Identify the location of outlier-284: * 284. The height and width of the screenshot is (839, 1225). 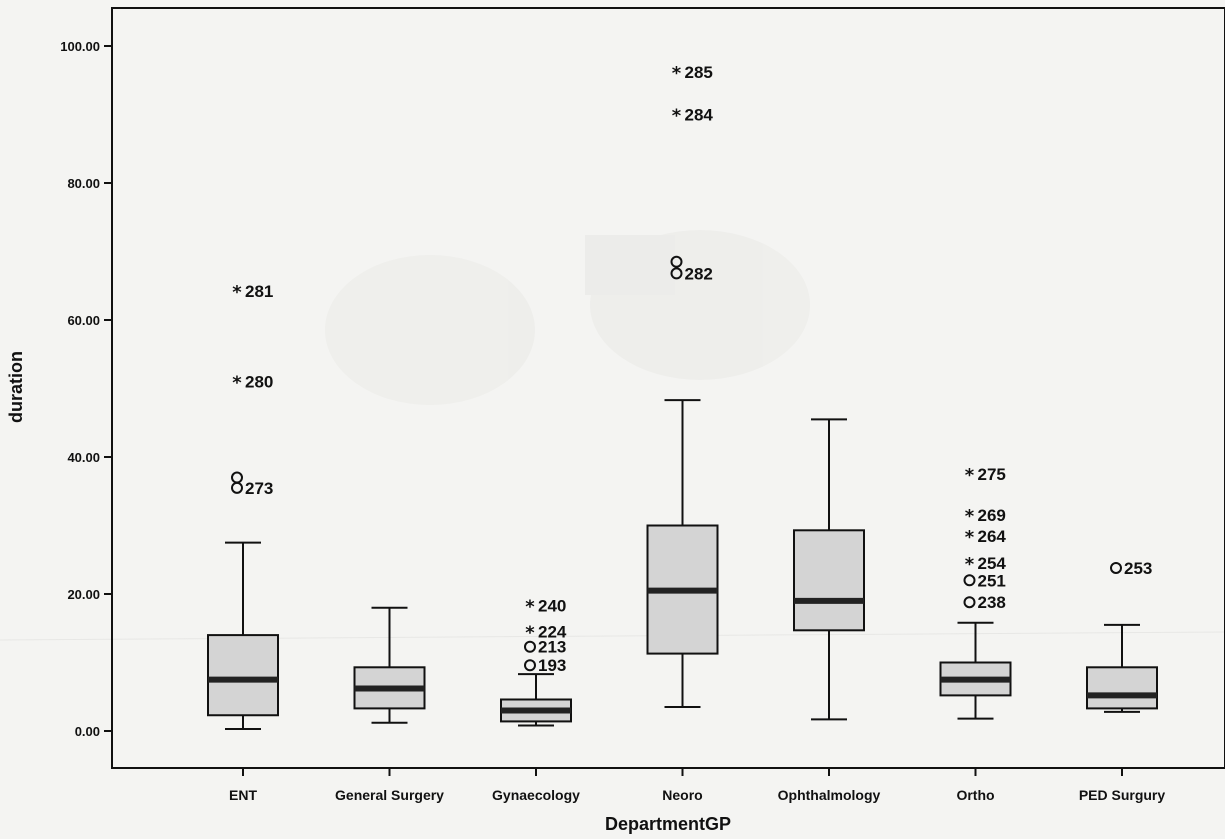
(693, 116).